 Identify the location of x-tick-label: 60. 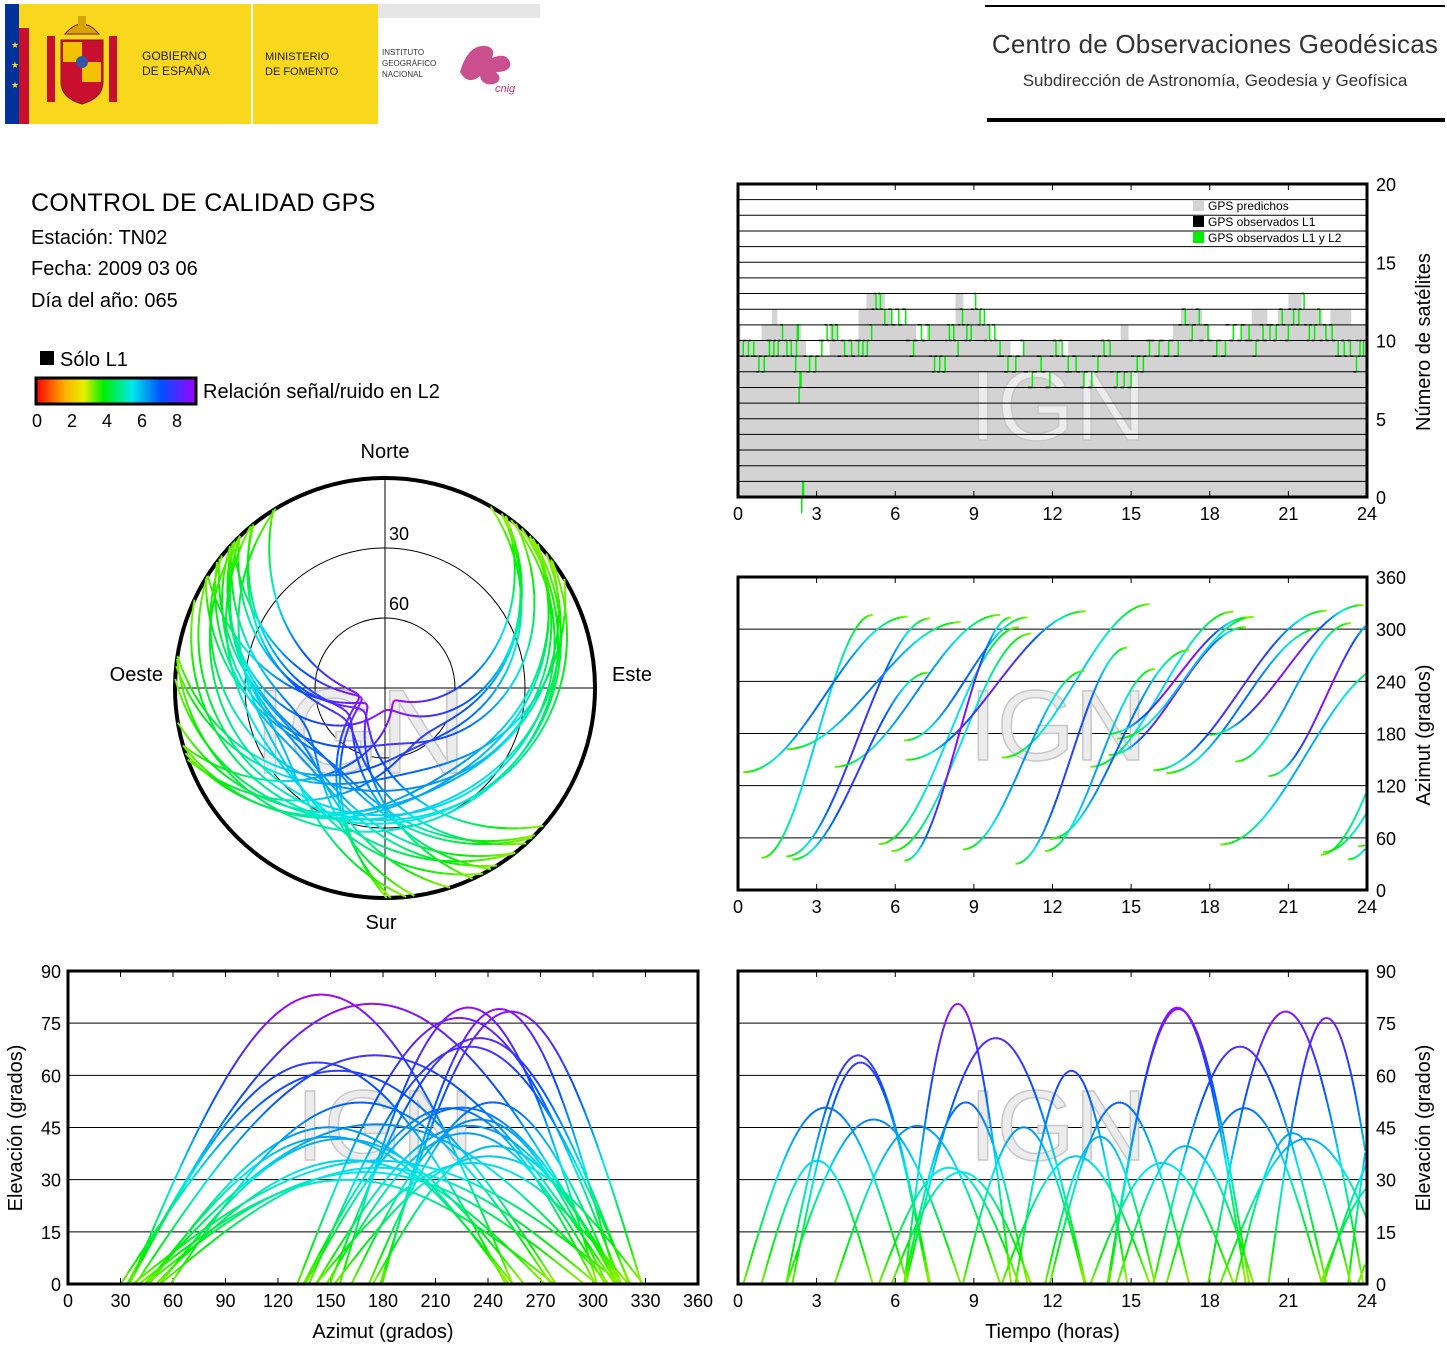
(173, 1301).